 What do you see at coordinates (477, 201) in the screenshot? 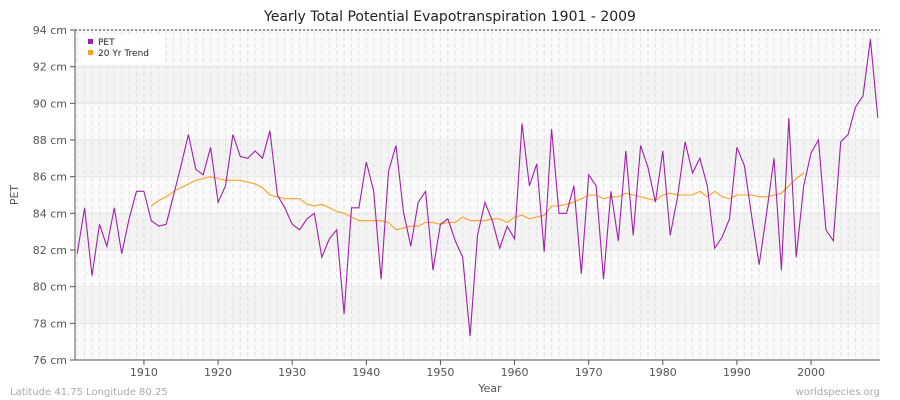
I see `series-line-20yr-trend` at bounding box center [477, 201].